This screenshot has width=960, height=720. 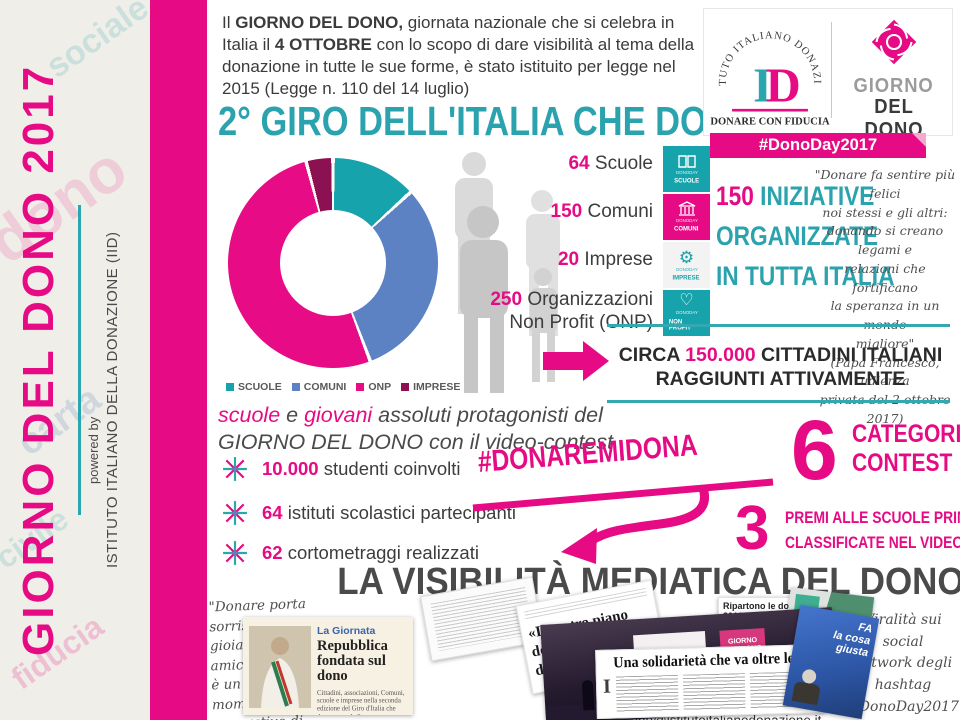 What do you see at coordinates (280, 667) in the screenshot?
I see `news-photo` at bounding box center [280, 667].